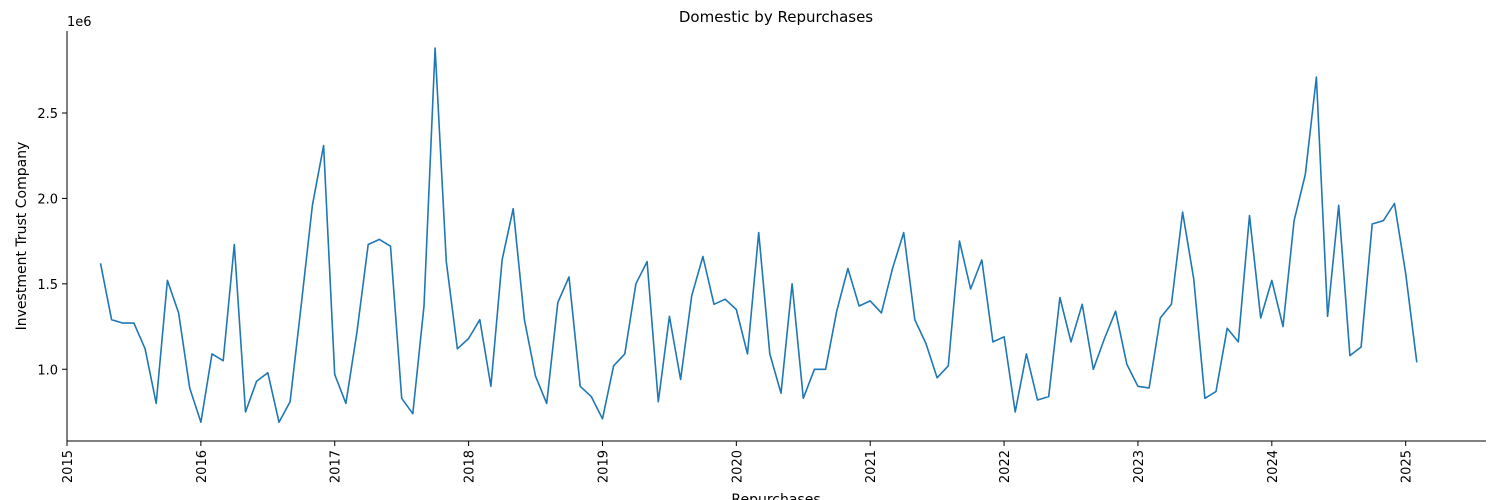 The image size is (1500, 500). Describe the element at coordinates (737, 466) in the screenshot. I see `x-tick-label: 2020` at that location.